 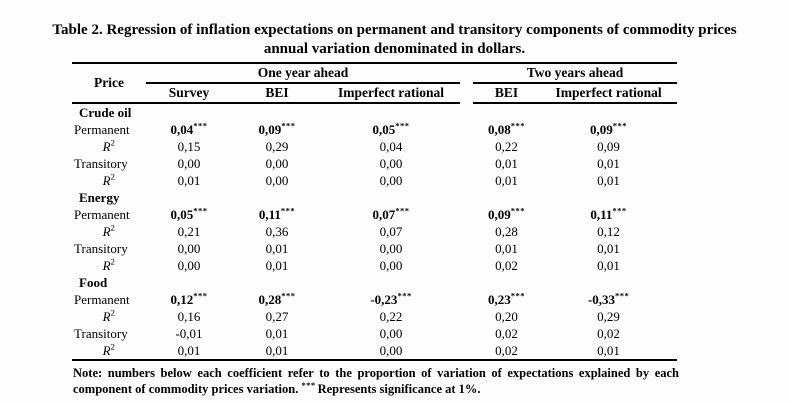 What do you see at coordinates (467, 72) in the screenshot?
I see `column-gap` at bounding box center [467, 72].